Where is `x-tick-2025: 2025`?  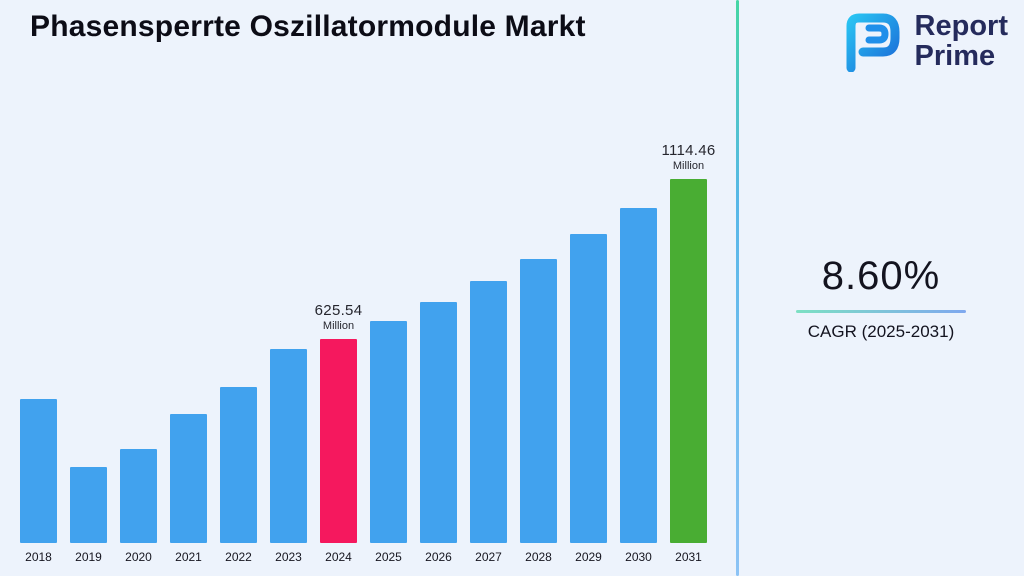 x-tick-2025: 2025 is located at coordinates (388, 557).